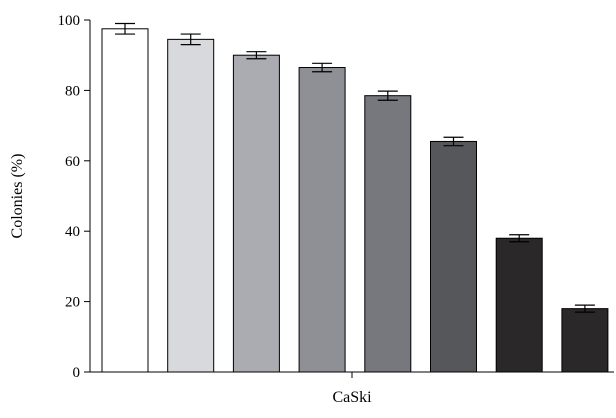 This screenshot has width=616, height=418. Describe the element at coordinates (77, 373) in the screenshot. I see `y-tick-label: 0` at that location.